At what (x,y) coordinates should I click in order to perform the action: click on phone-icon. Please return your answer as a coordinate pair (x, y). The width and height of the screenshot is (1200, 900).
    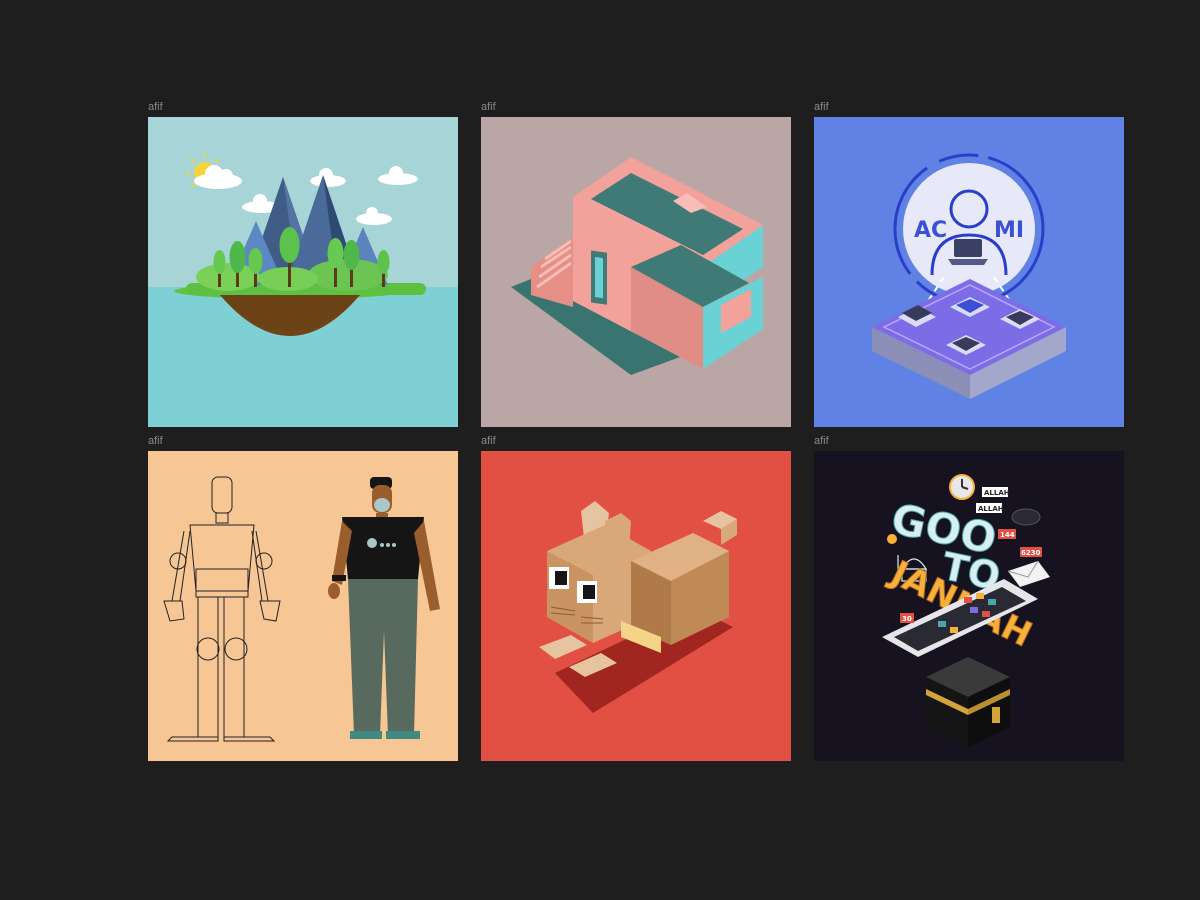
    Looking at the image, I should click on (960, 618).